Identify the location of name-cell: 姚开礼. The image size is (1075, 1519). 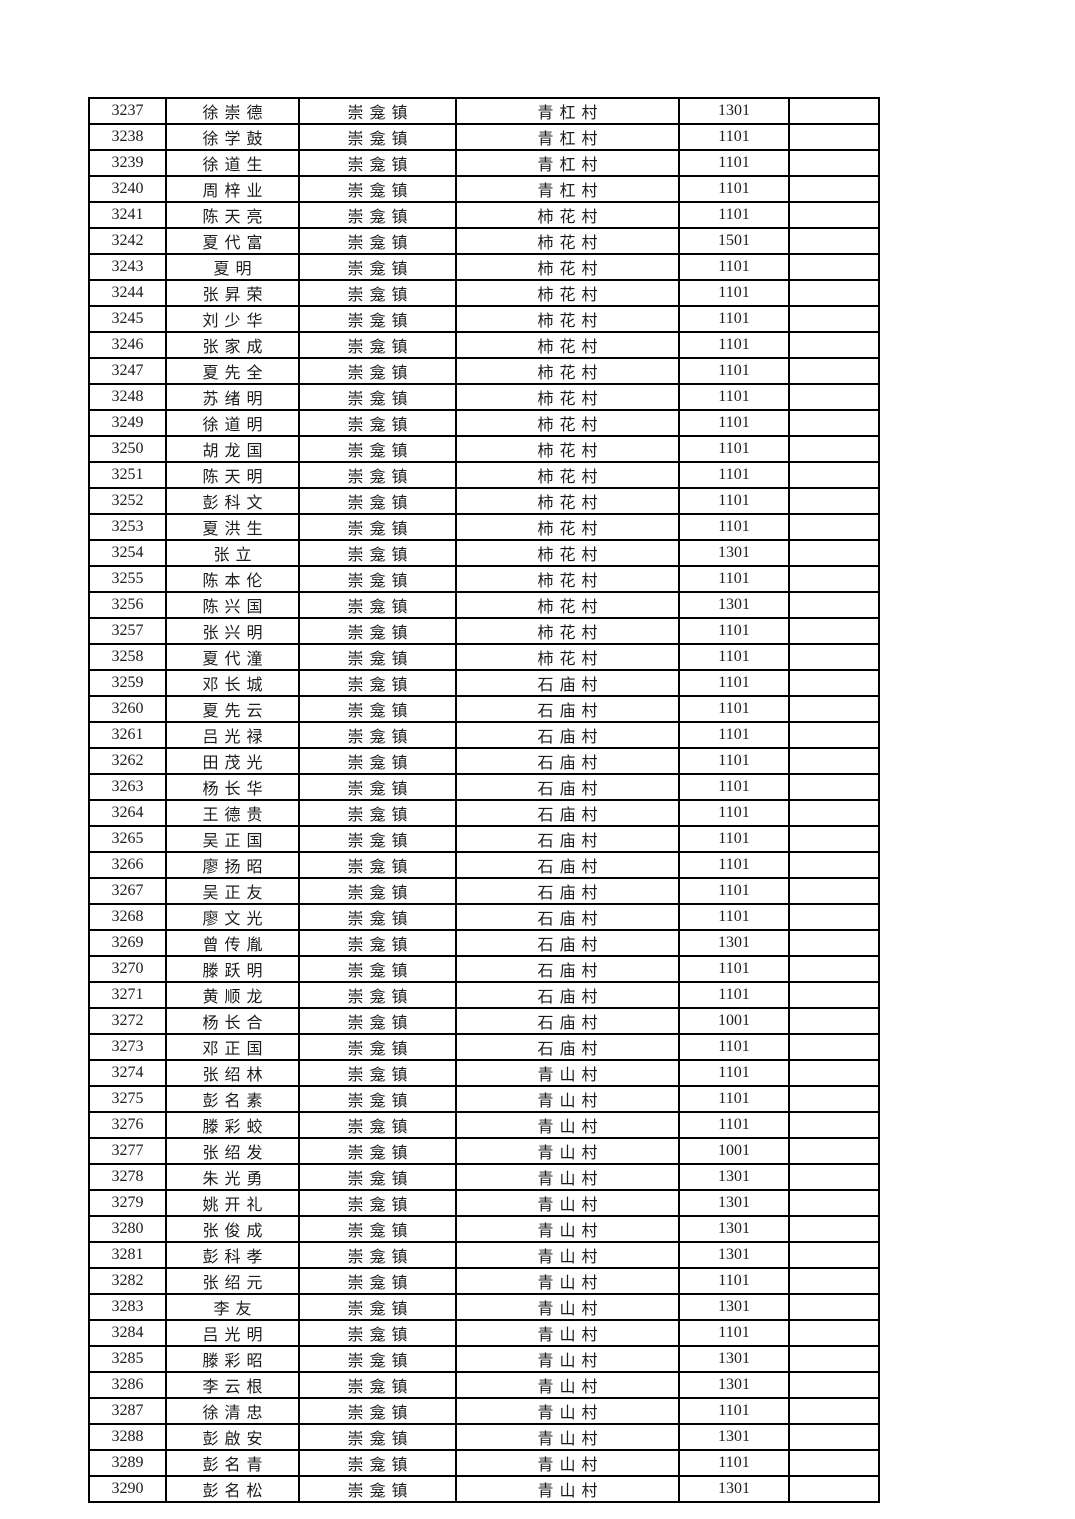
(232, 1203).